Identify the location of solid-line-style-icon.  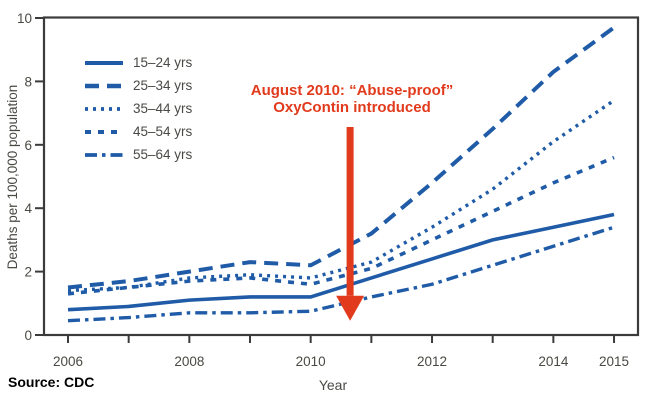
(104, 62).